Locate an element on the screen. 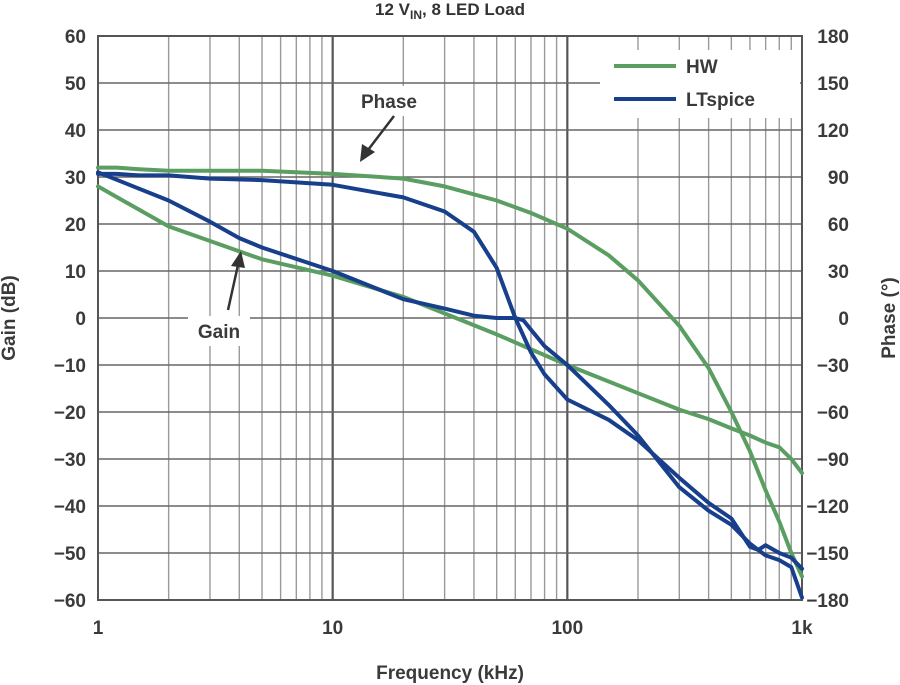 This screenshot has height=685, width=900. right-tick-label: −90 is located at coordinates (833, 460).